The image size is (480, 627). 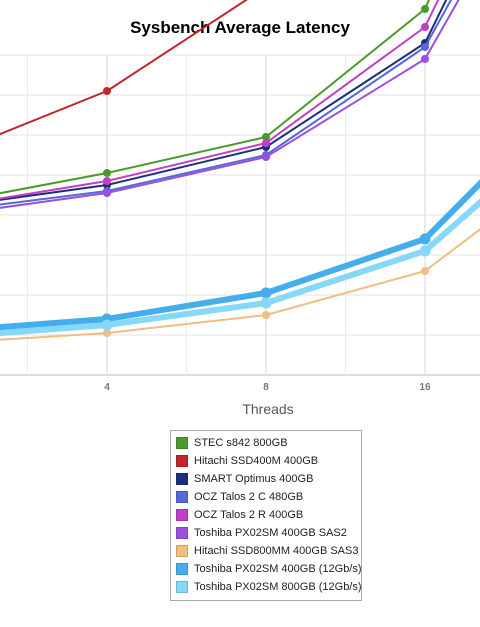 What do you see at coordinates (278, 587) in the screenshot?
I see `legend-label: Toshiba PX02SM 800GB (12Gb/s)` at bounding box center [278, 587].